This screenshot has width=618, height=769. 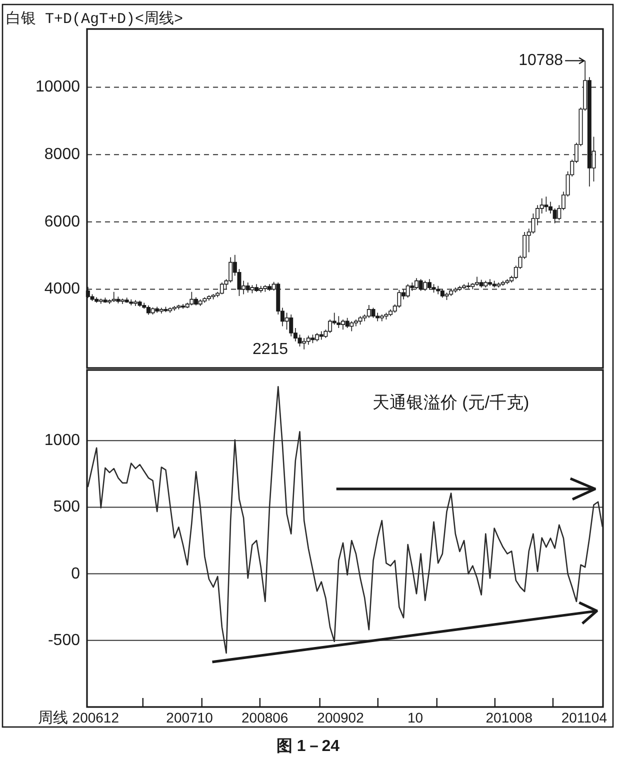 What do you see at coordinates (62, 289) in the screenshot?
I see `y-tick-label: 4000` at bounding box center [62, 289].